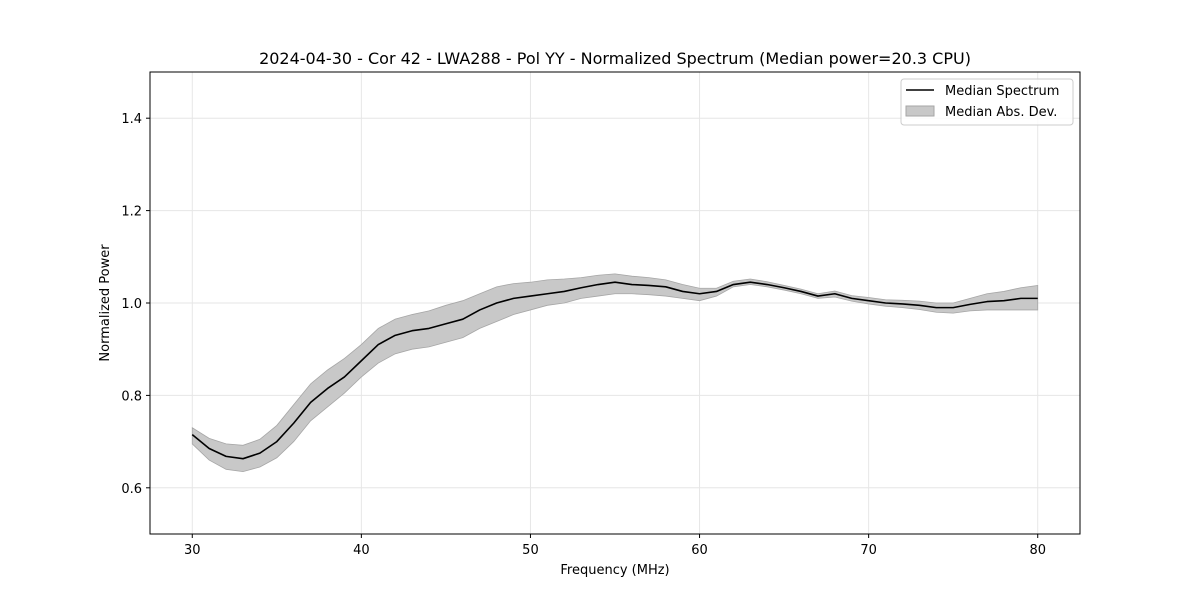 The height and width of the screenshot is (605, 1200). What do you see at coordinates (105, 303) in the screenshot?
I see `y-axis-label: Normalized Power` at bounding box center [105, 303].